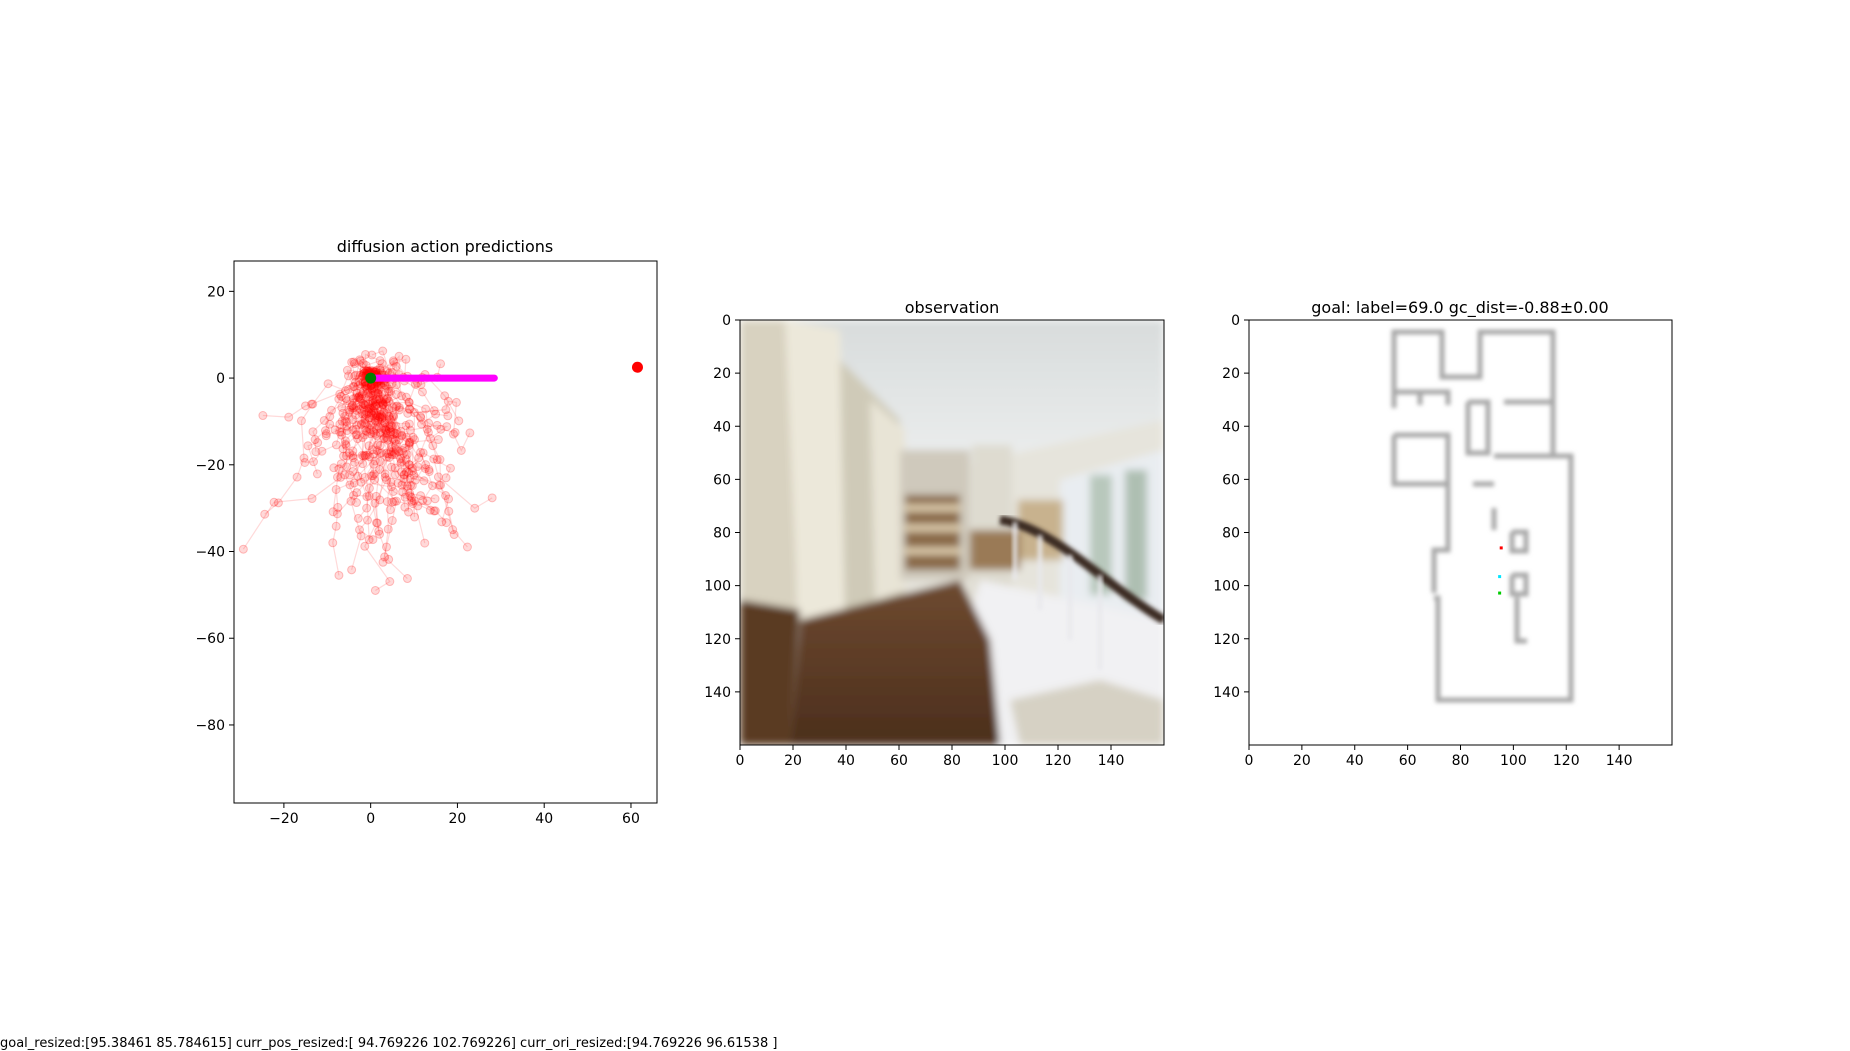 The height and width of the screenshot is (1051, 1850). What do you see at coordinates (1482, 516) in the screenshot?
I see `floor-plan-map` at bounding box center [1482, 516].